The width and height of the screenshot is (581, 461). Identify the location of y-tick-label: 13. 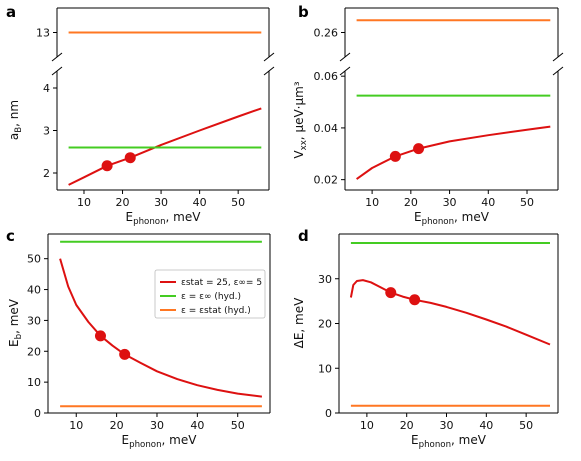
(43, 33).